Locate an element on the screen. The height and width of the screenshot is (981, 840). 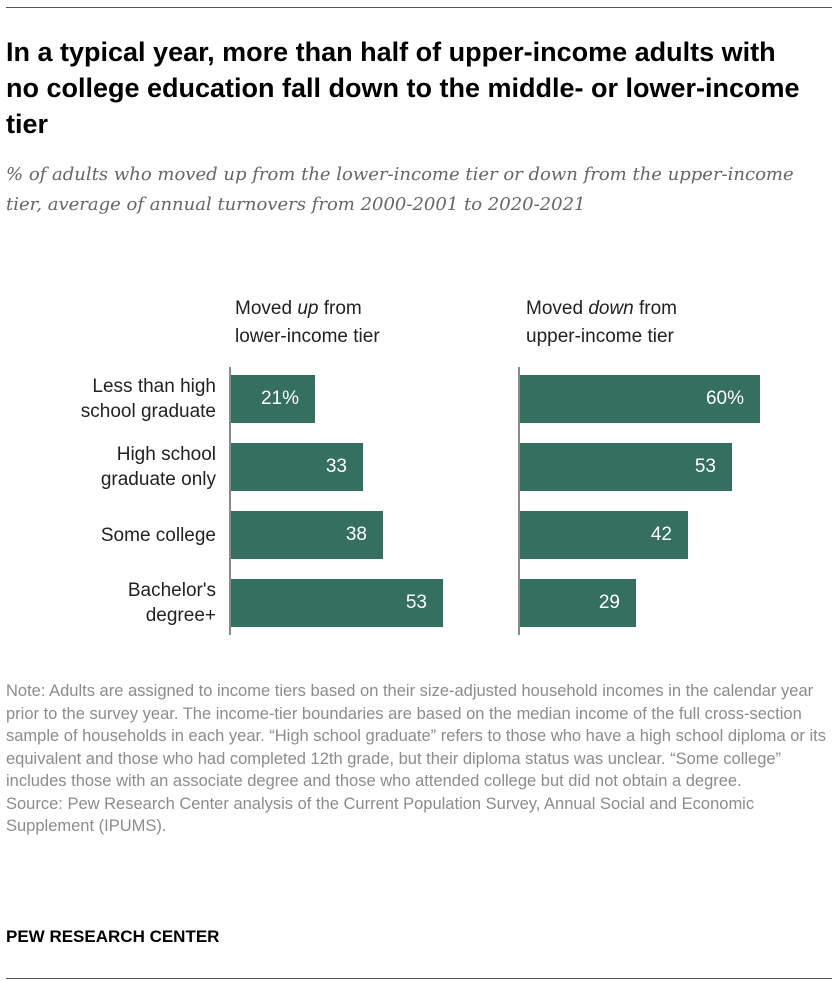
category-label-line: degree+ is located at coordinates (180, 615).